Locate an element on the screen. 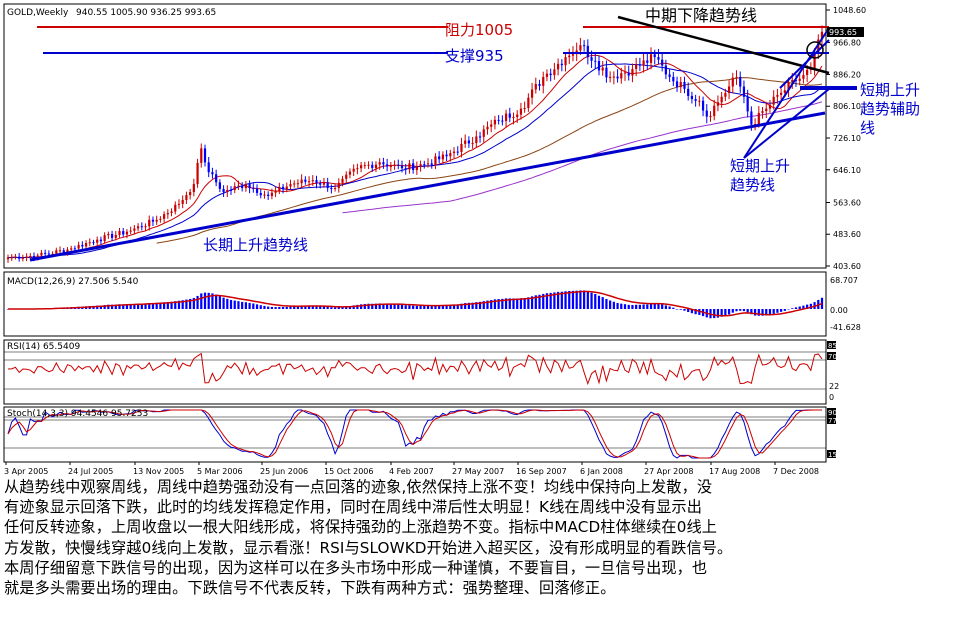  price-tick-label: 726.10 is located at coordinates (847, 138).